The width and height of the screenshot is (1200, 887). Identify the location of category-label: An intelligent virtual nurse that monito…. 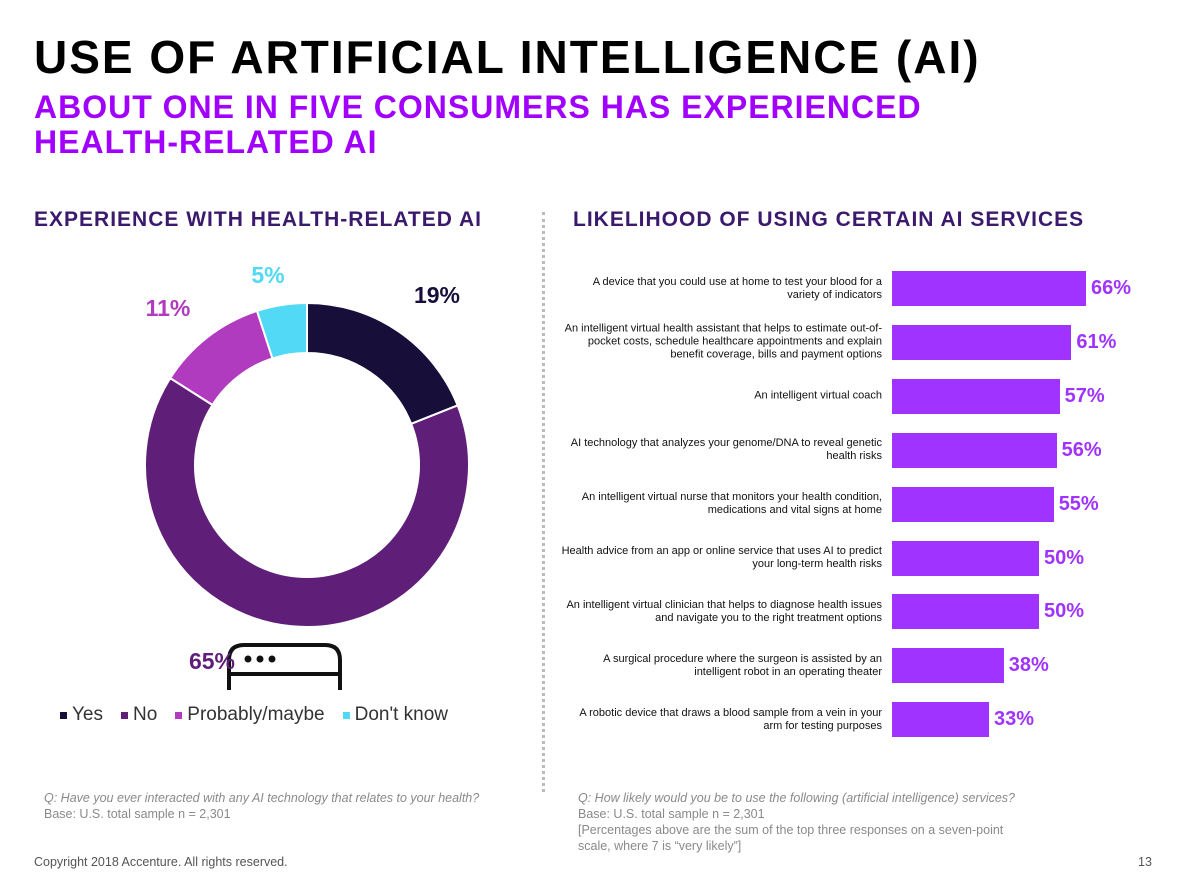
(731, 504).